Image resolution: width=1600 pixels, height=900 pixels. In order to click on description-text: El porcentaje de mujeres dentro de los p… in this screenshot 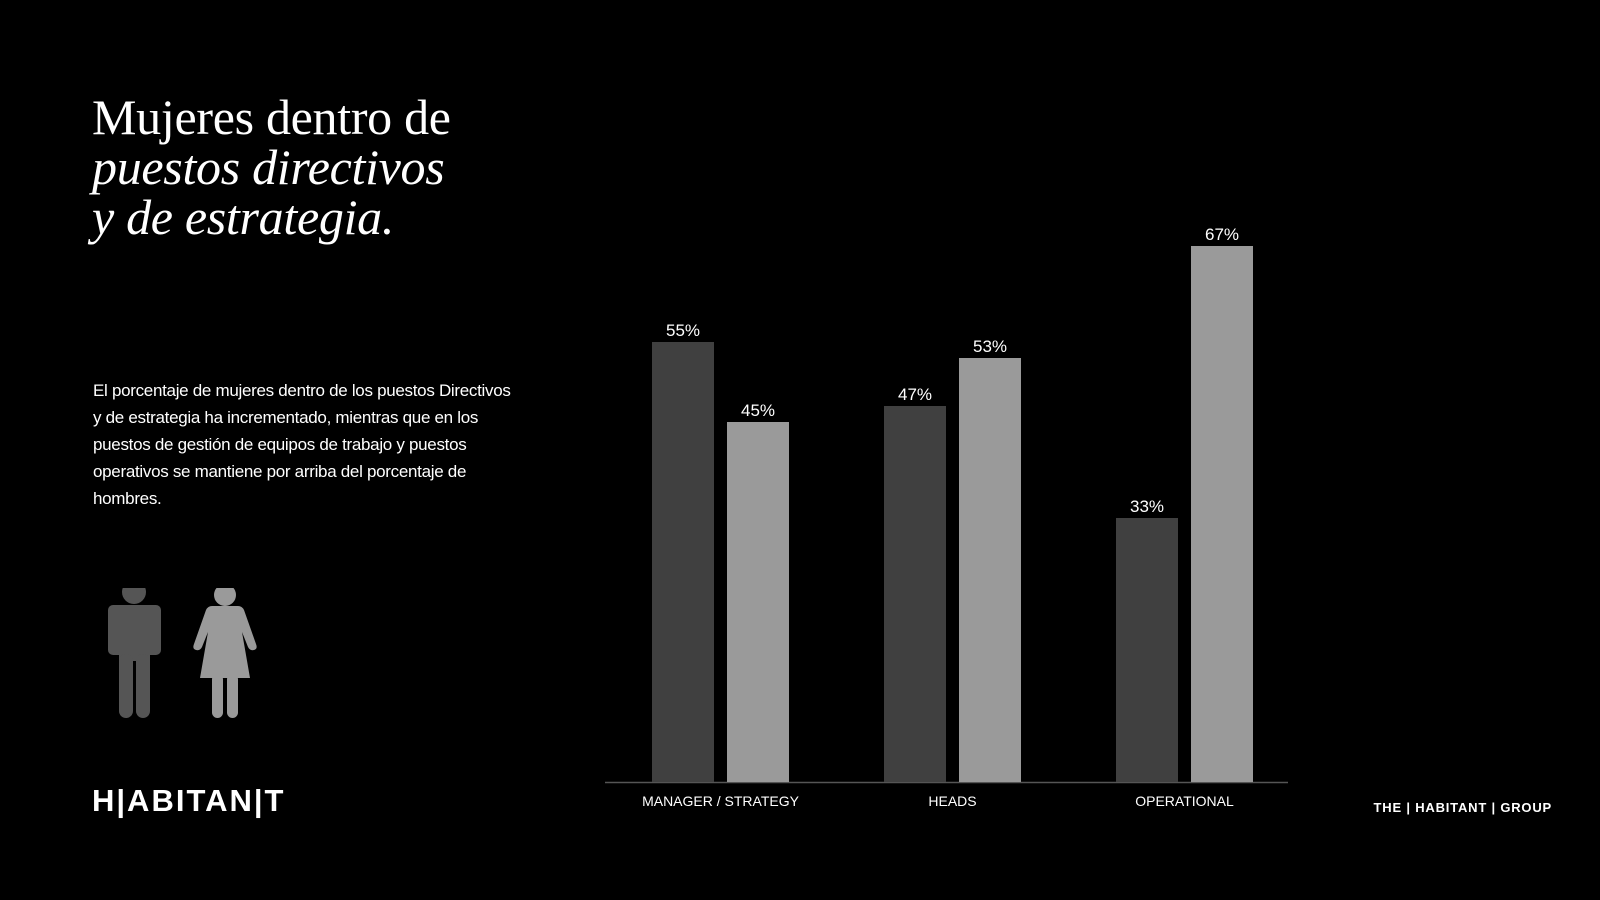, I will do `click(302, 444)`.